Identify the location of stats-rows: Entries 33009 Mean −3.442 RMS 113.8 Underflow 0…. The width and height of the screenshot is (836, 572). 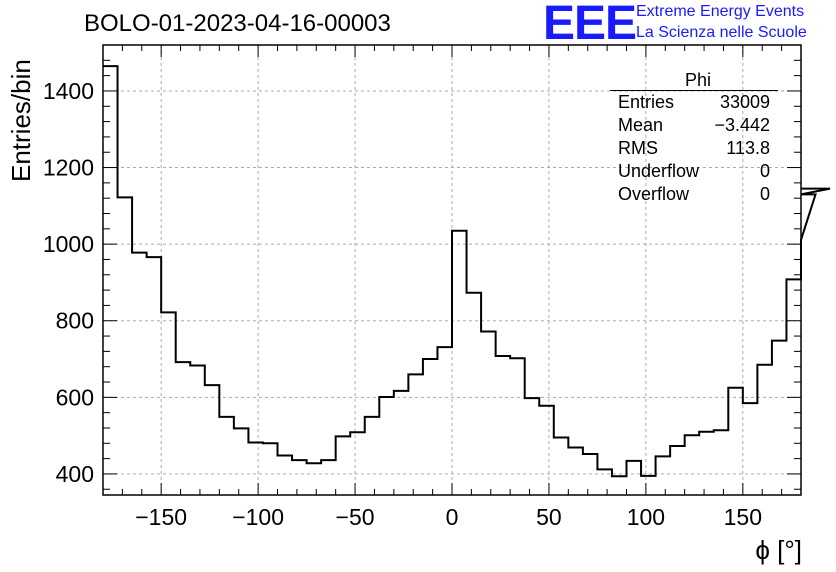
(694, 149).